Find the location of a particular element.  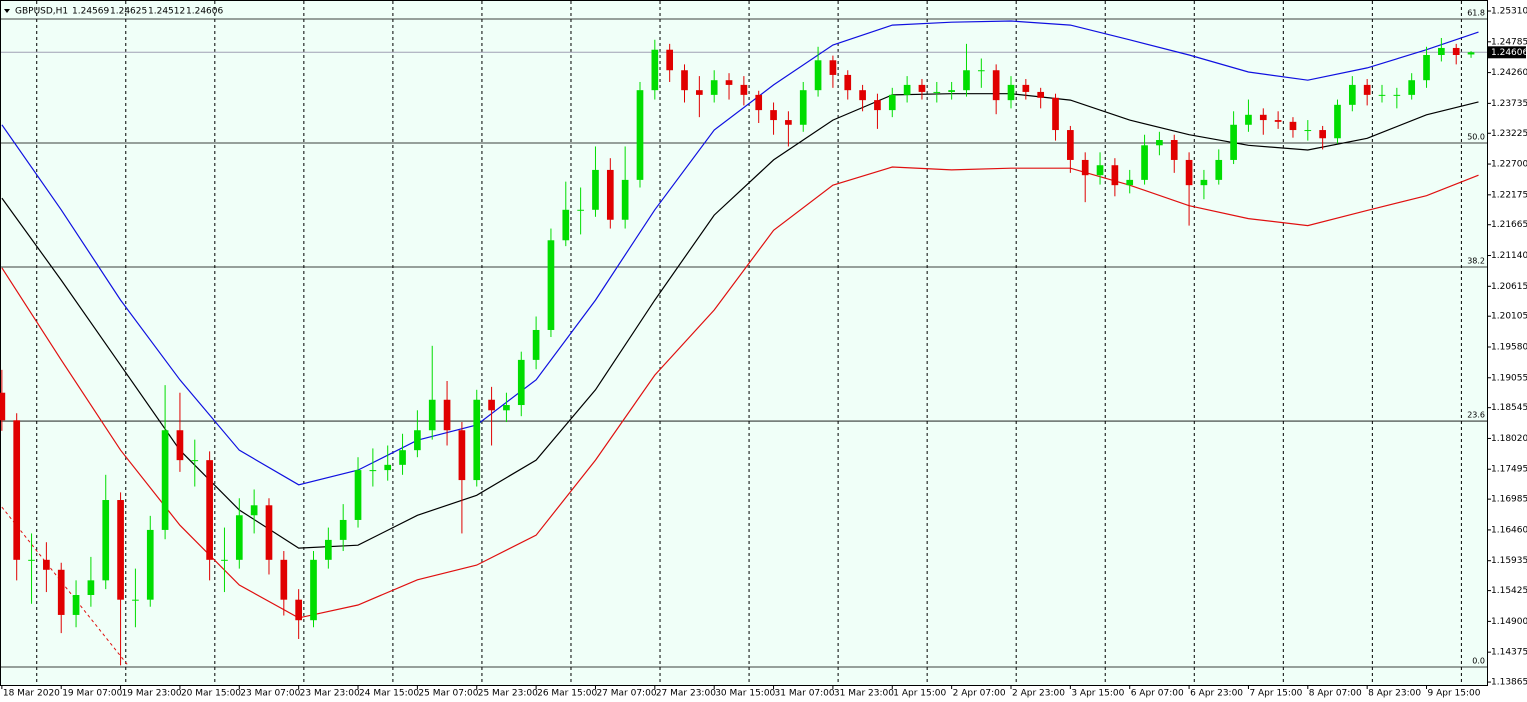

y-tick-label: 1.23225 is located at coordinates (1509, 134).